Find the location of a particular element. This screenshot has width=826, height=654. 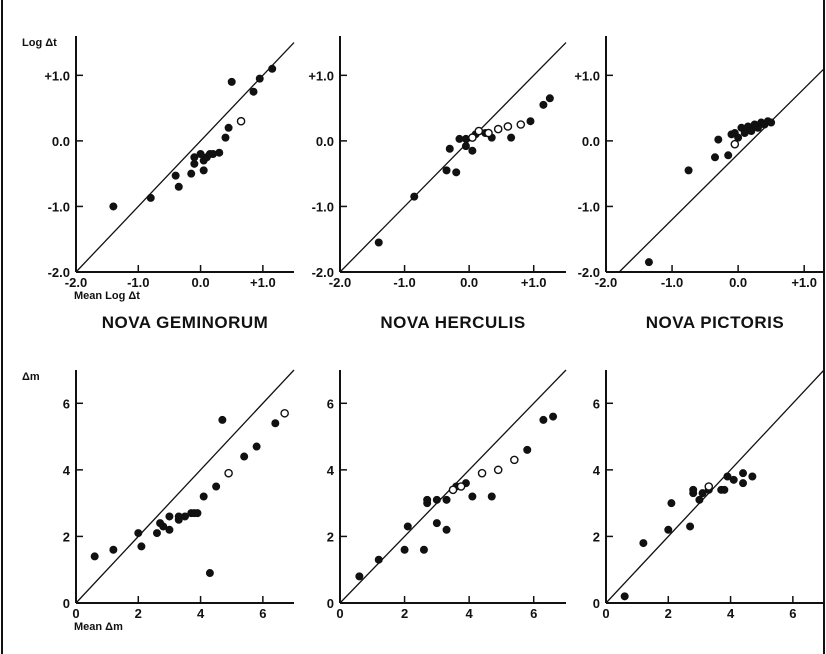

x-tick-label: -2.0 is located at coordinates (76, 282).